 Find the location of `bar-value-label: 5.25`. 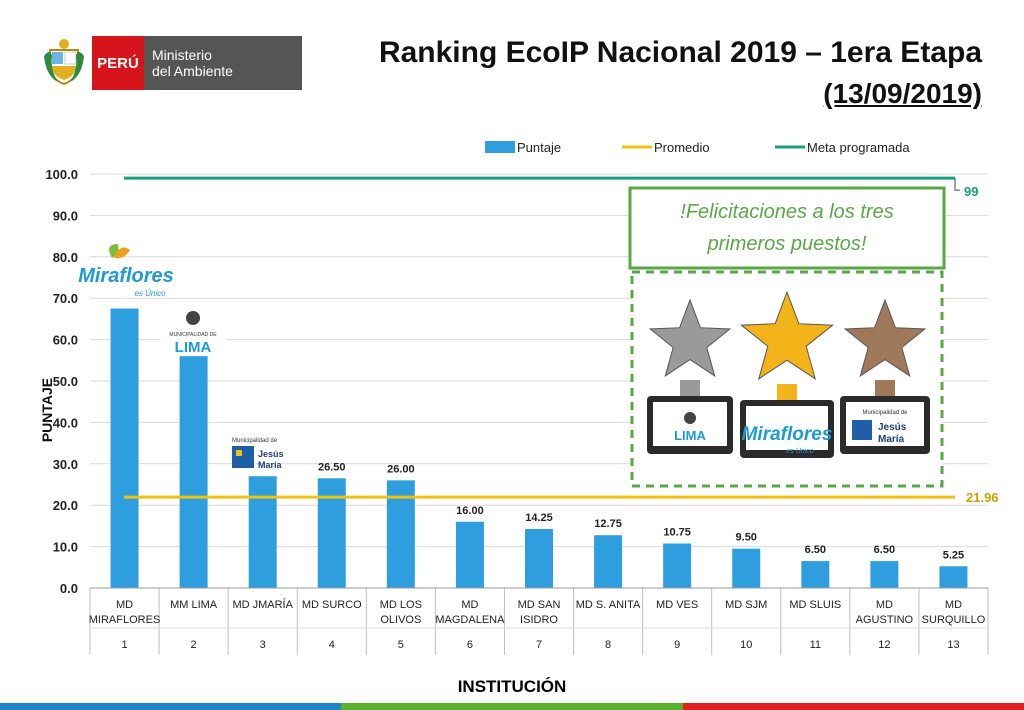

bar-value-label: 5.25 is located at coordinates (953, 555).